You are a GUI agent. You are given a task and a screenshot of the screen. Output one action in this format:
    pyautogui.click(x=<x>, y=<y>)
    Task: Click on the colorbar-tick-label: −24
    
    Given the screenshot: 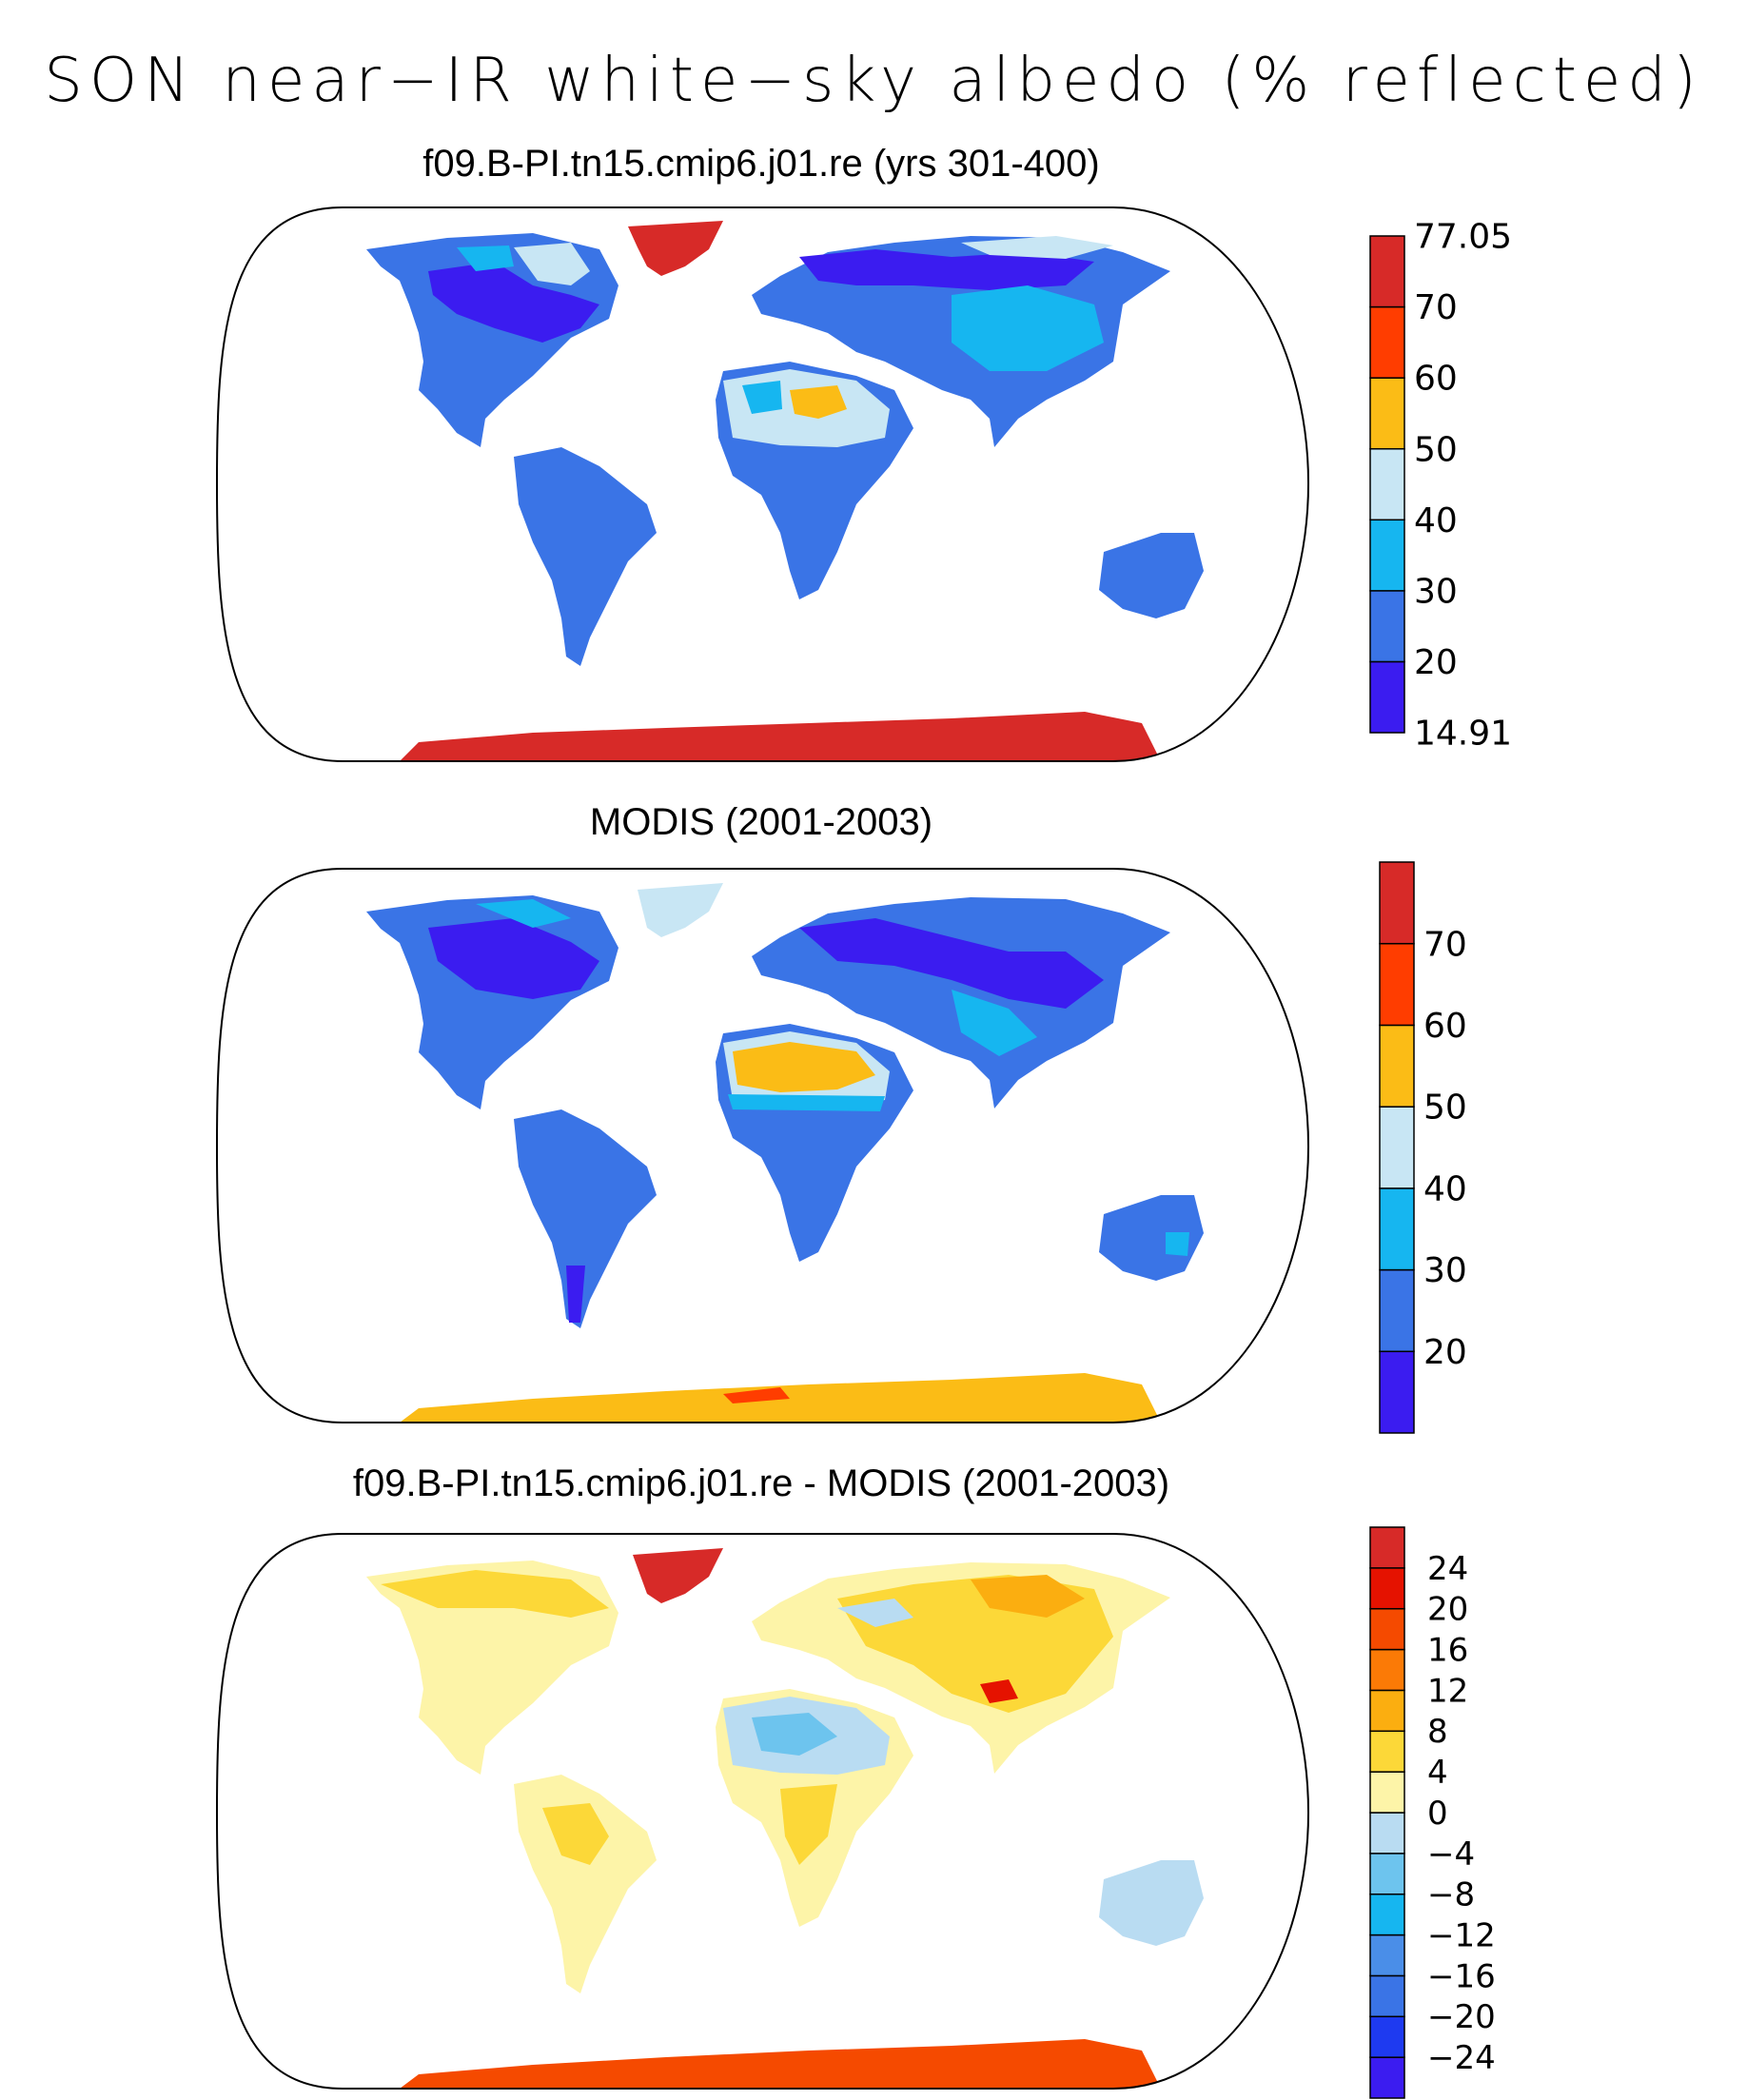 What is the action you would take?
    pyautogui.click(x=1461, y=2058)
    